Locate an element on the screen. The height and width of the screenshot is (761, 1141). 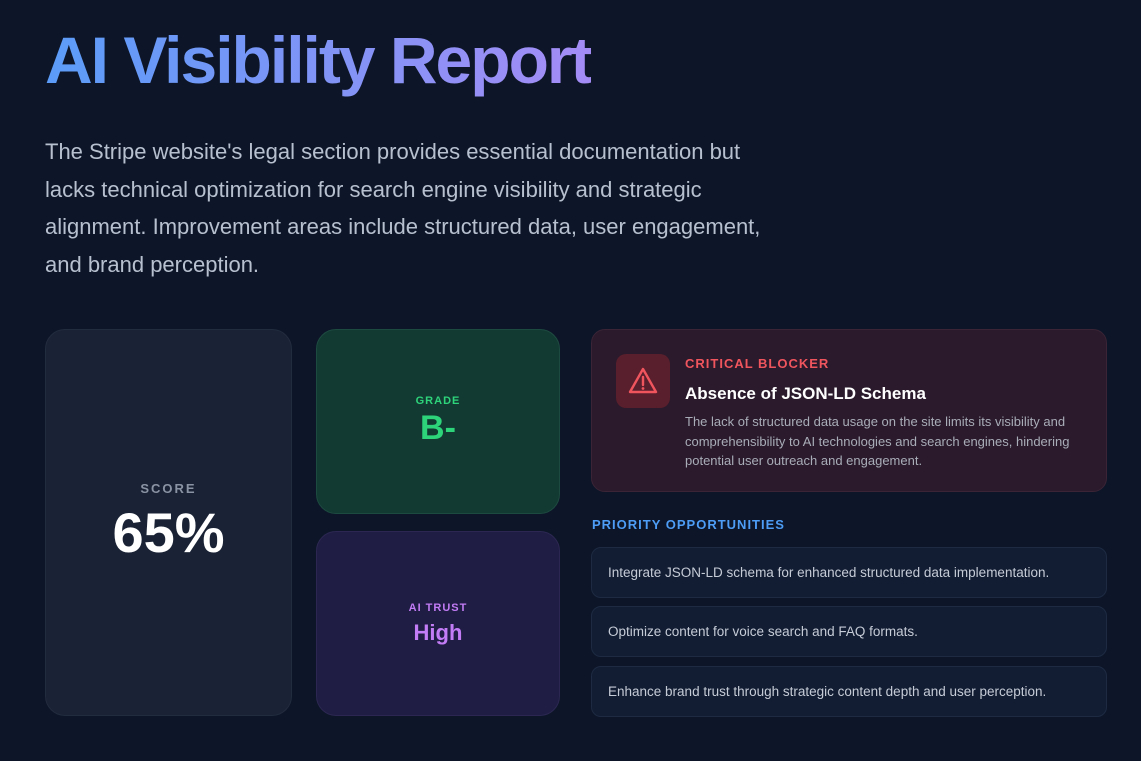
opportunities-heading: PRIORITY OPPORTUNITIES is located at coordinates (688, 524).